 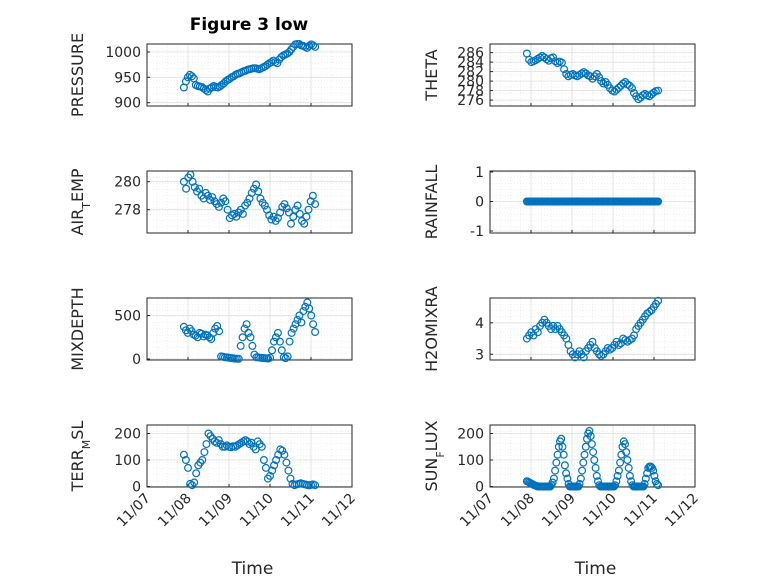 I want to click on x-tick-label: 11/11, so click(x=641, y=511).